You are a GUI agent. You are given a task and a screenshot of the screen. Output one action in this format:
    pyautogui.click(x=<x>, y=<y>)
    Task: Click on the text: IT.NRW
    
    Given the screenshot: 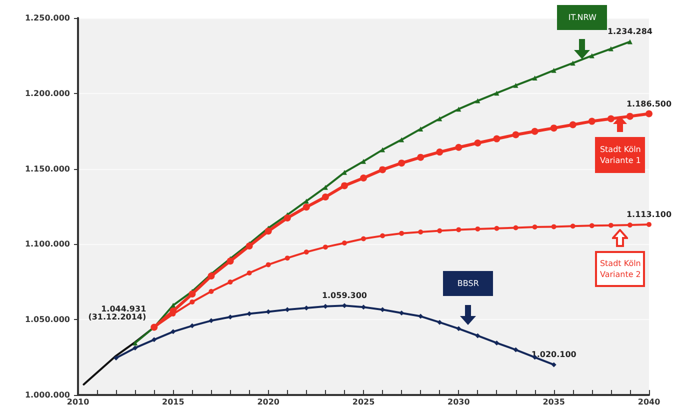 What is the action you would take?
    pyautogui.click(x=582, y=17)
    